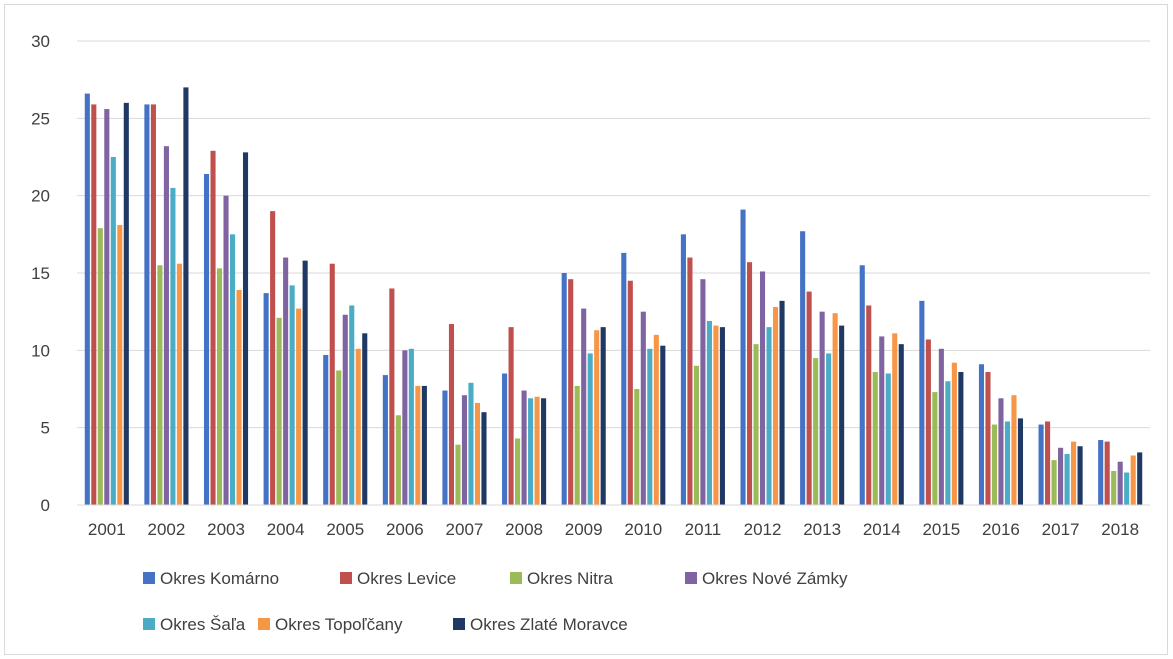 The height and width of the screenshot is (659, 1173). I want to click on x-tick-label: 2006, so click(405, 529).